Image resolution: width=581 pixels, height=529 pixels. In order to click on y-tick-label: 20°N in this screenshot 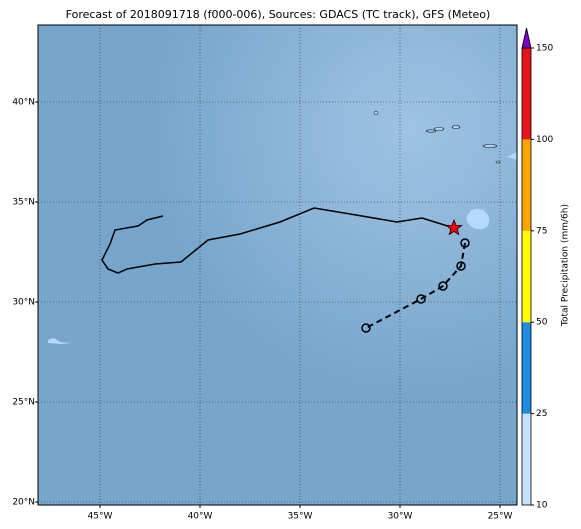, I will do `click(23, 503)`.